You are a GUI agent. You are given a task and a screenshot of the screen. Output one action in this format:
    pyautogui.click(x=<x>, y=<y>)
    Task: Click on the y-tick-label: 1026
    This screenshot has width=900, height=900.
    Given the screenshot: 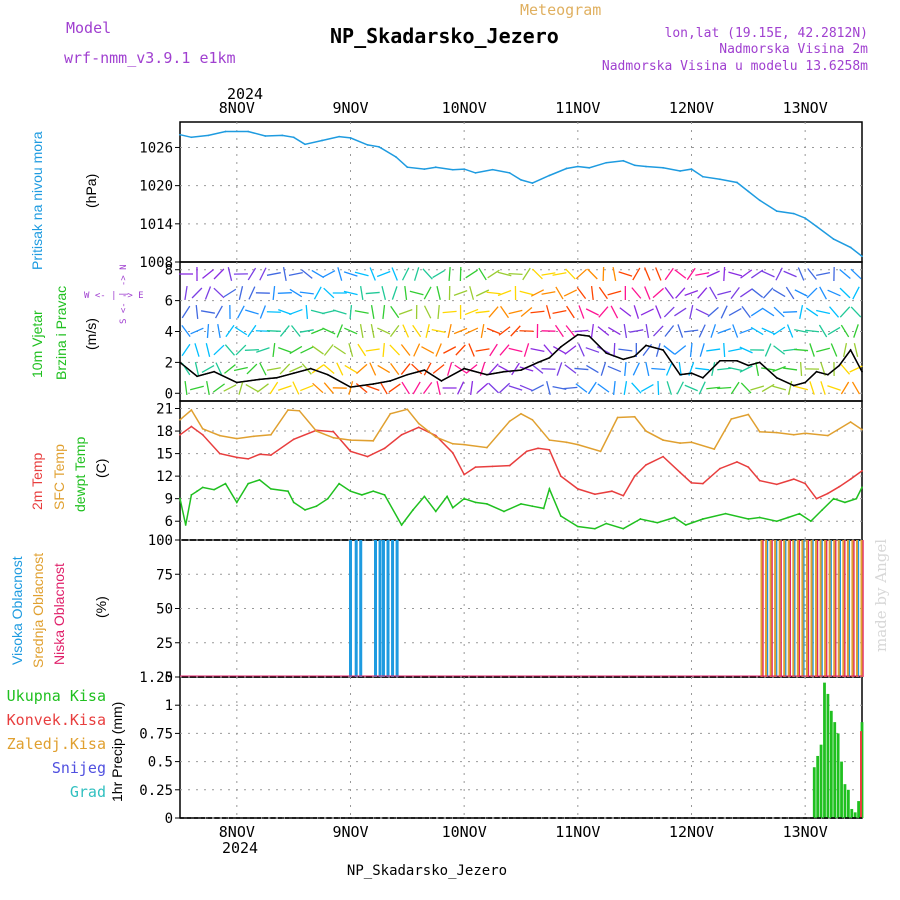 What is the action you would take?
    pyautogui.click(x=156, y=148)
    